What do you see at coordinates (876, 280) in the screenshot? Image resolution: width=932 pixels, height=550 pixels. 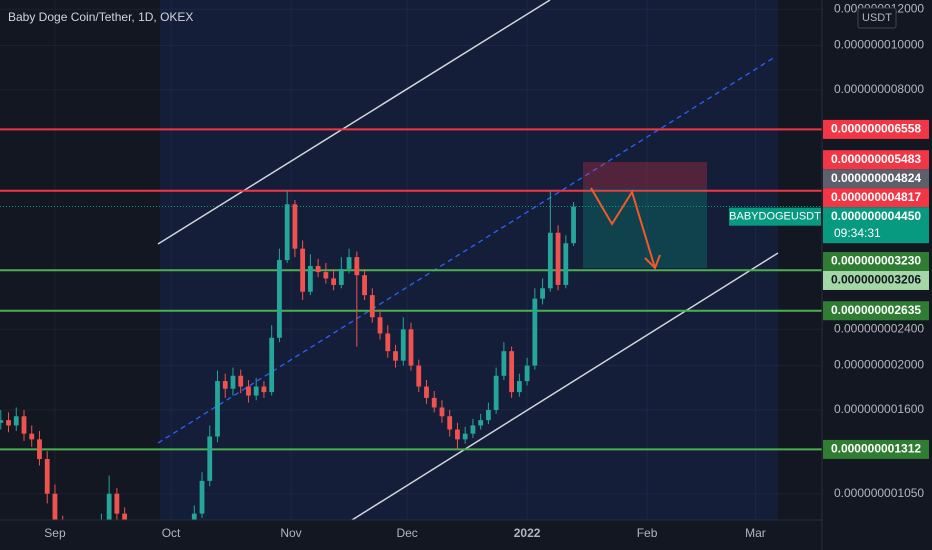 I see `level-label: 0.000000003206` at bounding box center [876, 280].